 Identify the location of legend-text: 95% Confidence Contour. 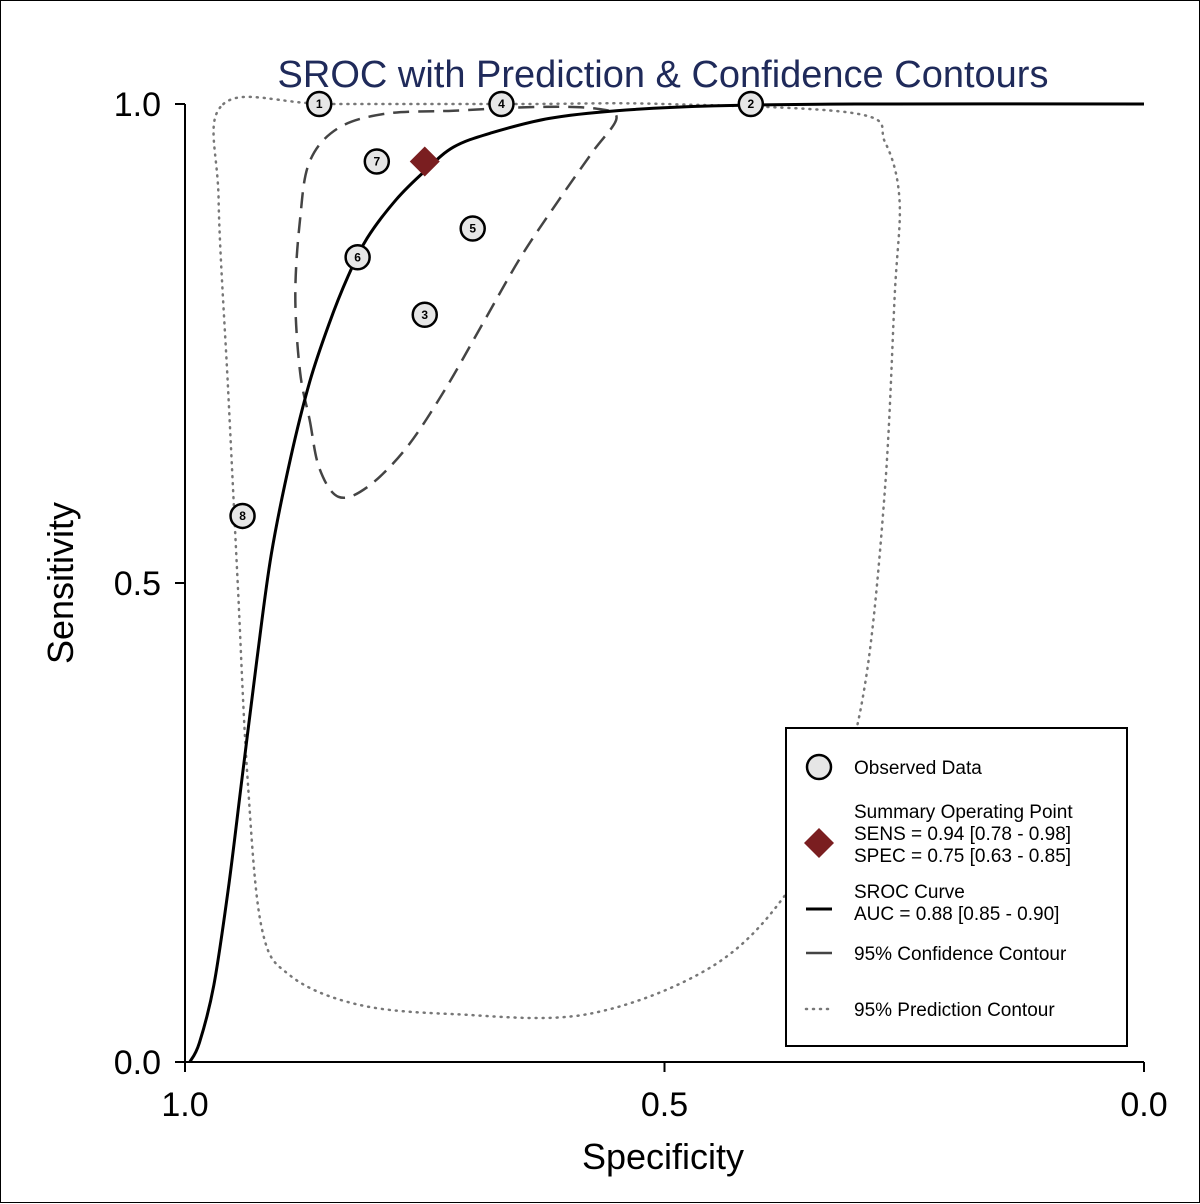
(960, 954).